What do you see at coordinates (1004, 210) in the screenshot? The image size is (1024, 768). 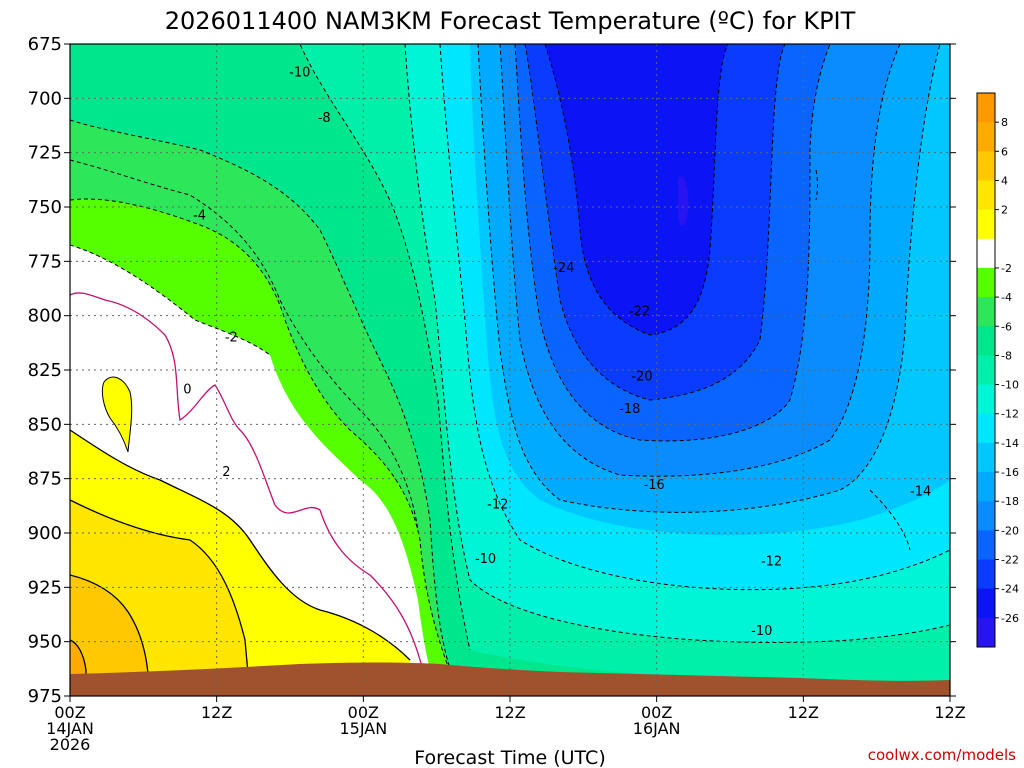 I see `colorbar-label: 2` at bounding box center [1004, 210].